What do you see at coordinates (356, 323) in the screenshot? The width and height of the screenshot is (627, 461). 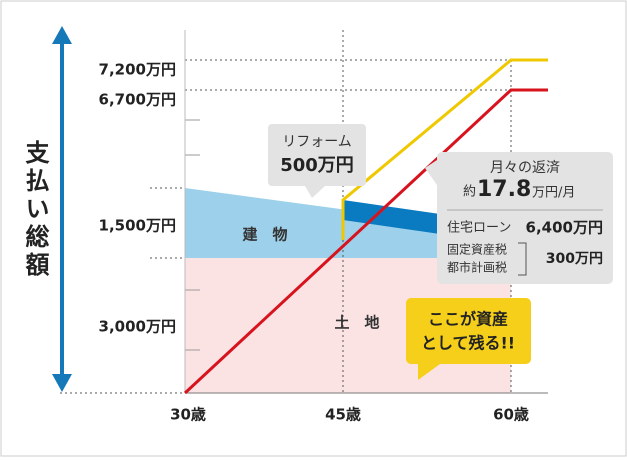 I see `area-label: 土 地` at bounding box center [356, 323].